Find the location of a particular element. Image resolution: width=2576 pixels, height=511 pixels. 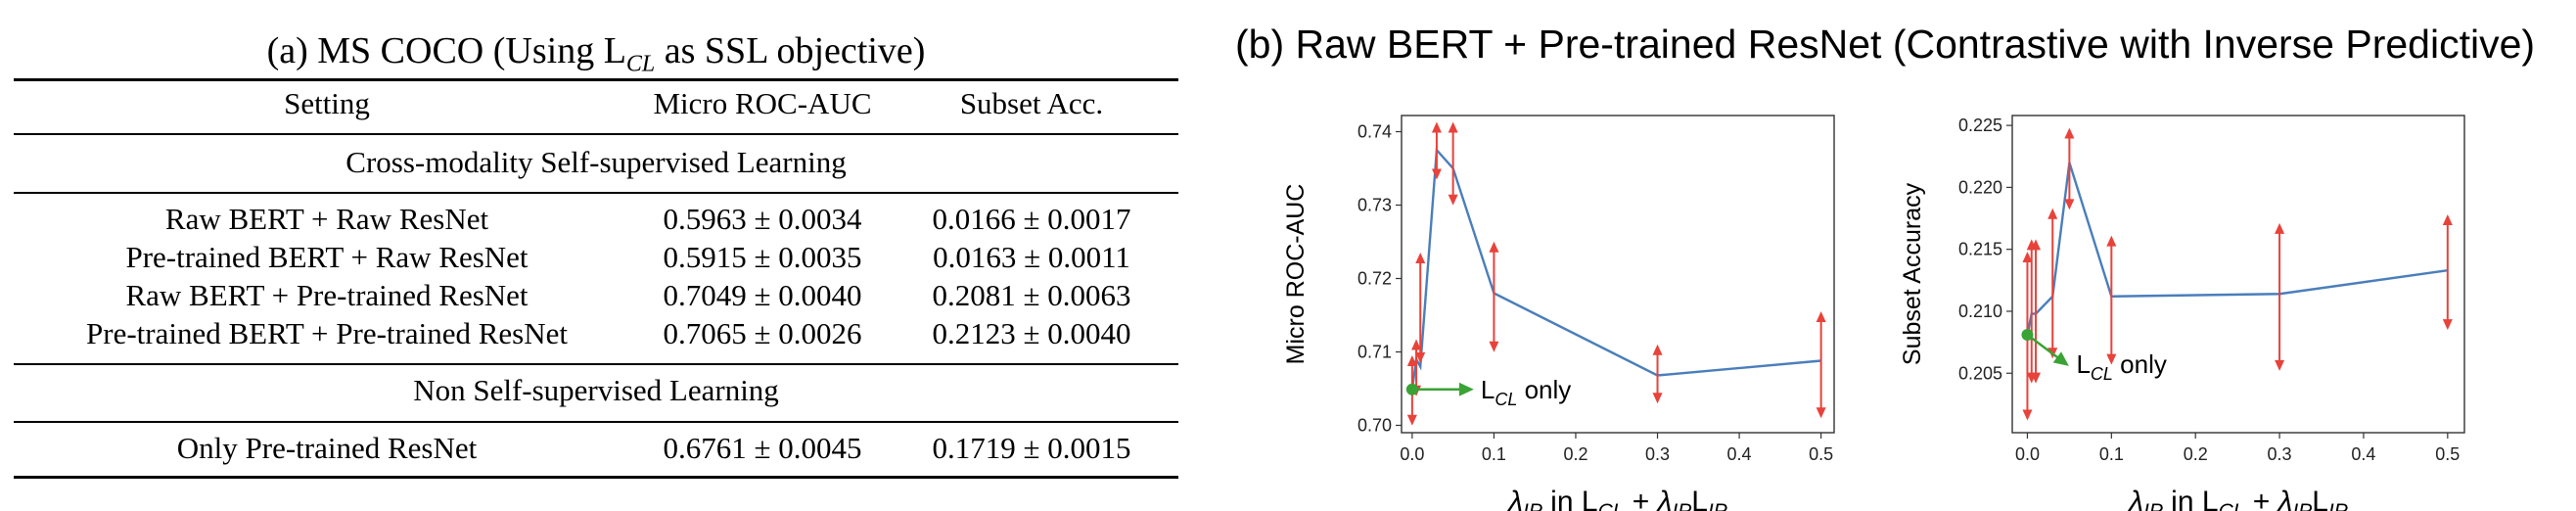

top-rule is located at coordinates (596, 80).